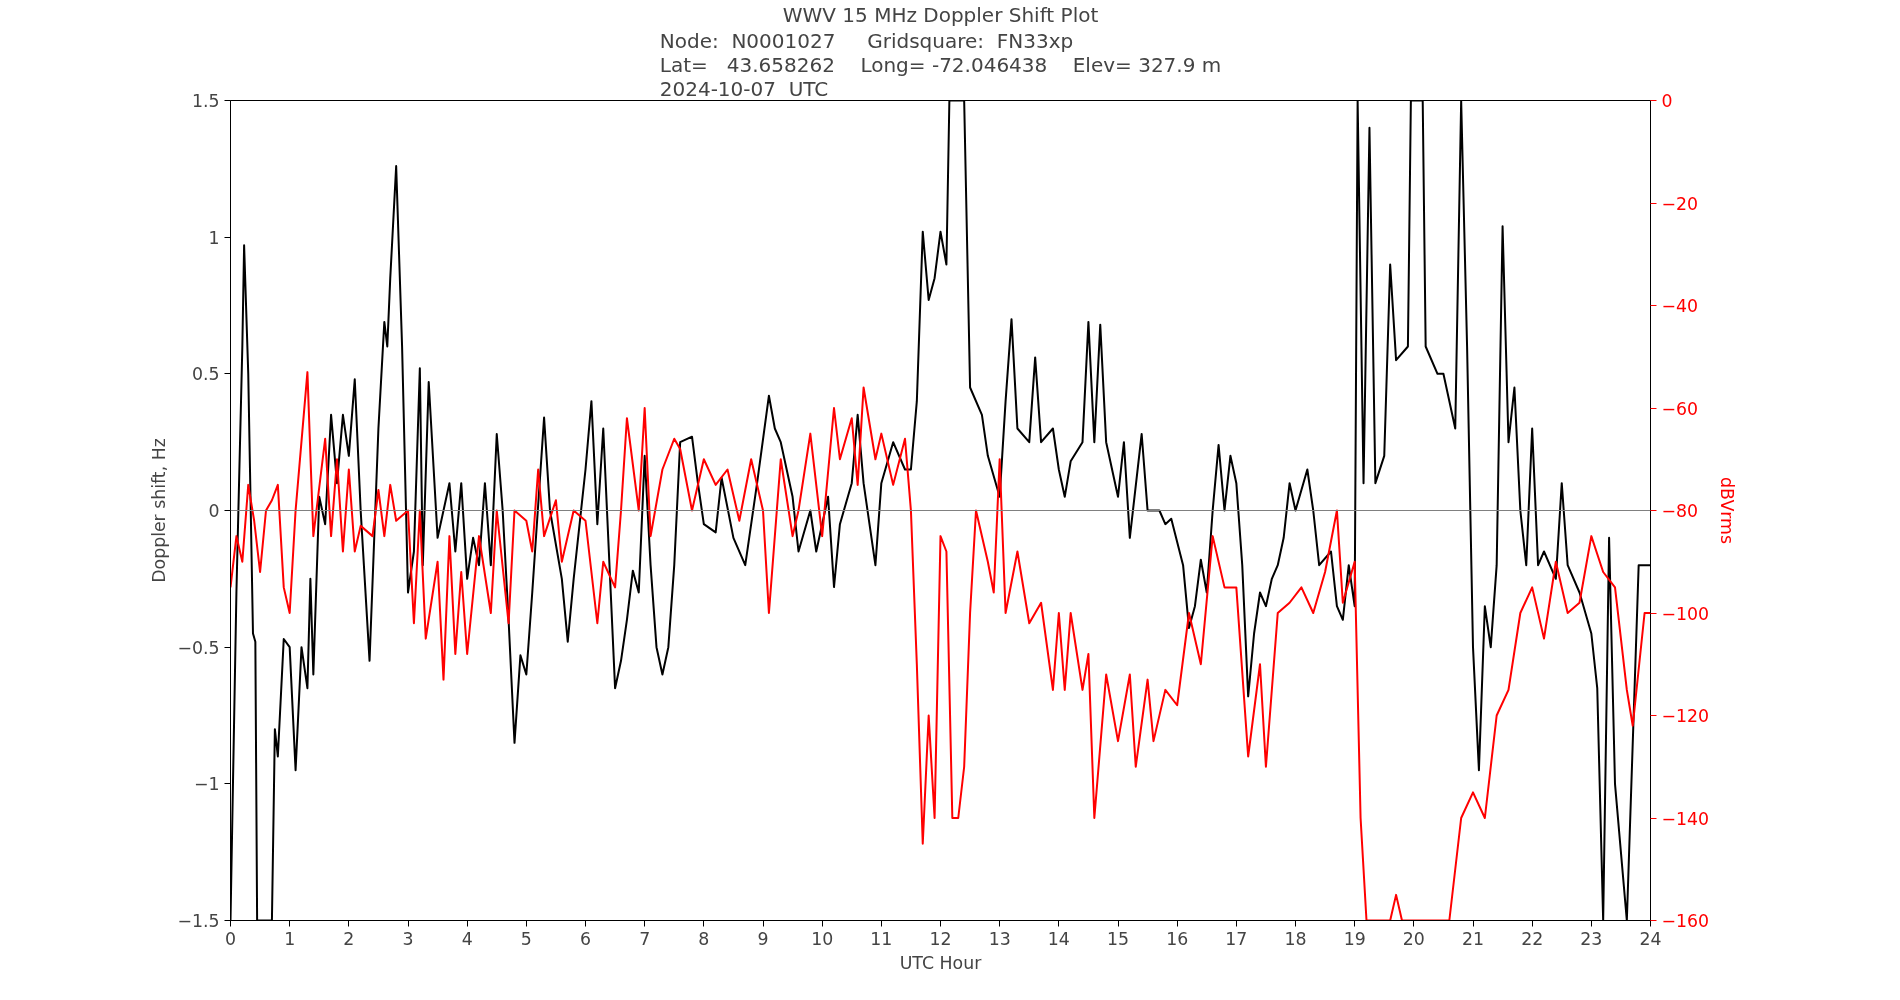 This screenshot has height=1000, width=1900. I want to click on x-tick-label: 12, so click(940, 938).